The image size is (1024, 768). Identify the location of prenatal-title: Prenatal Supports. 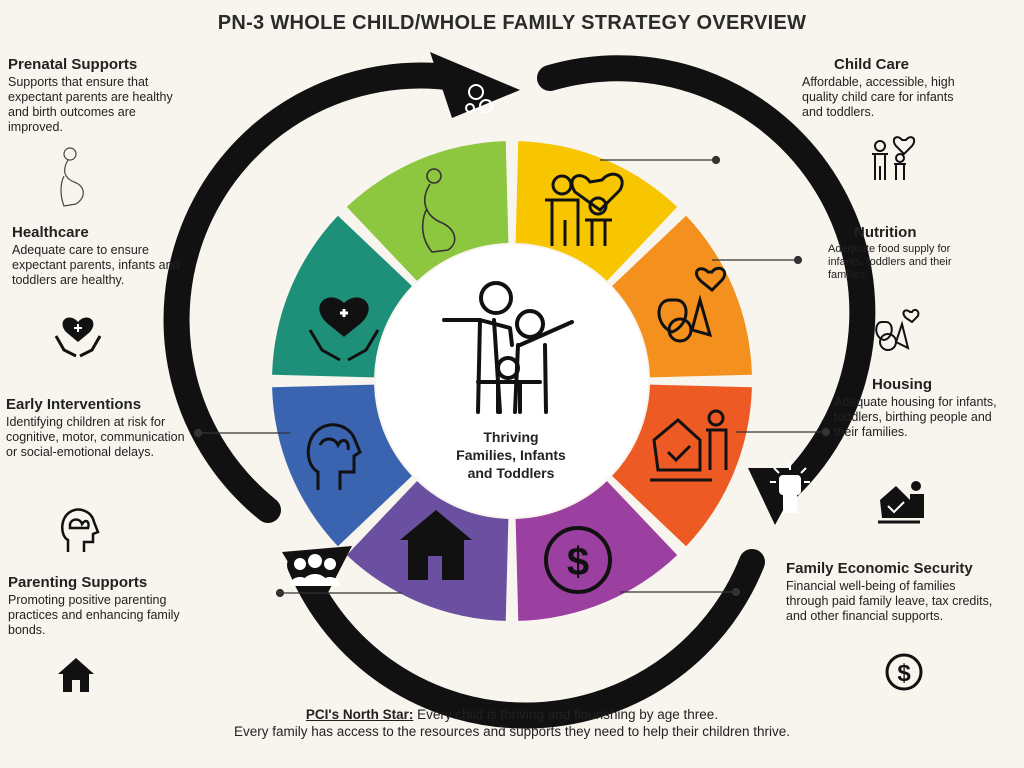
(73, 64).